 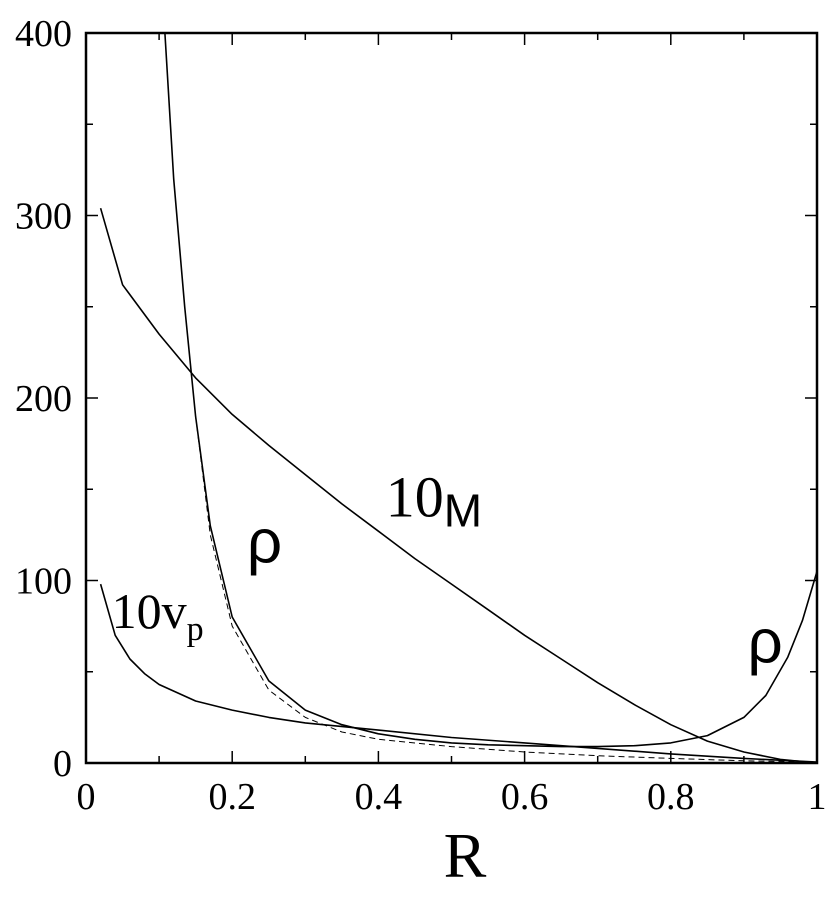 What do you see at coordinates (43, 582) in the screenshot?
I see `y-tick-label: 100` at bounding box center [43, 582].